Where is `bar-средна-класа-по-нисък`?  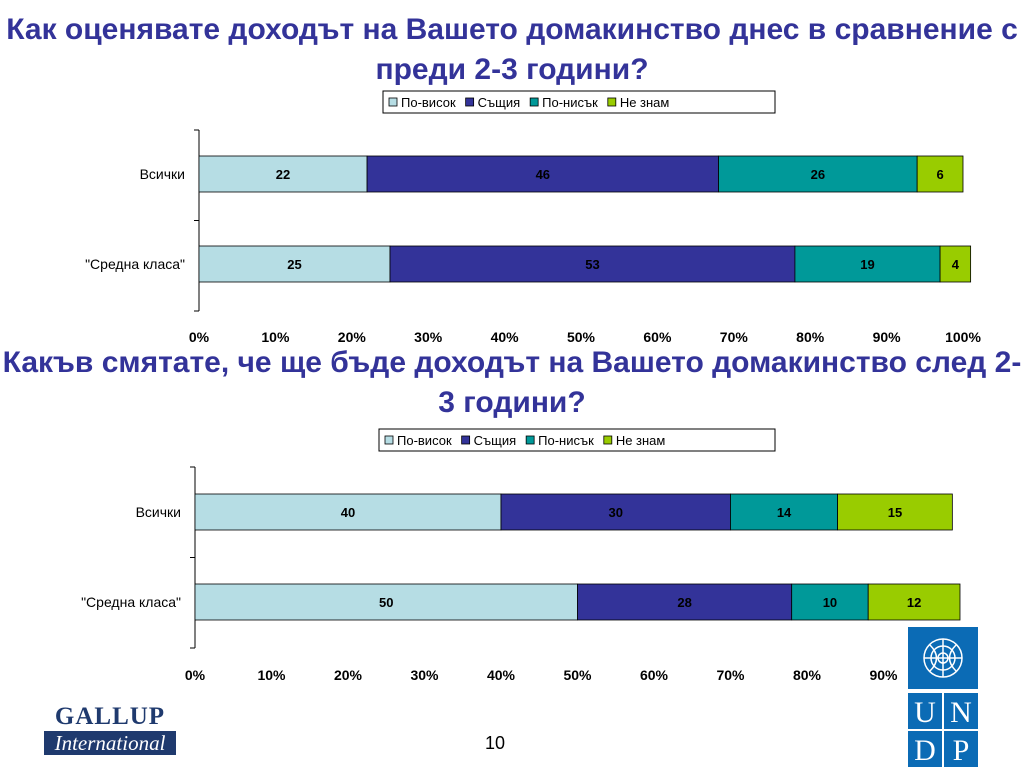 bar-средна-класа-по-нисък is located at coordinates (830, 602).